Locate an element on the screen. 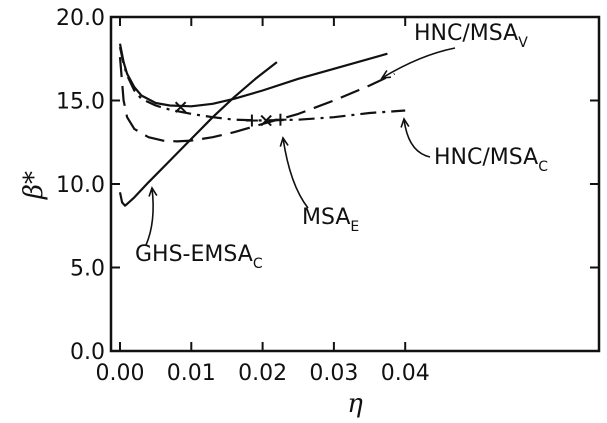 This screenshot has height=423, width=607. annotation-label: GHS-EMSAC is located at coordinates (199, 257).